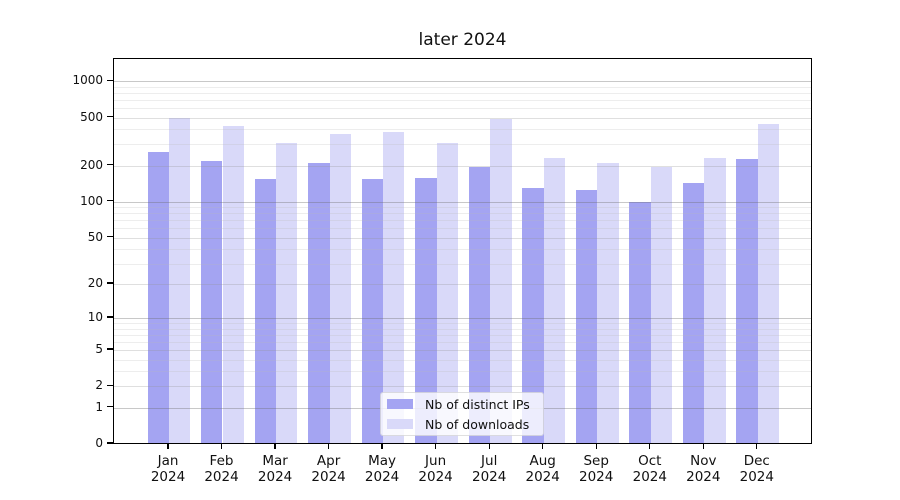  Describe the element at coordinates (756, 461) in the screenshot. I see `x-tick-label-line: Dec` at that location.